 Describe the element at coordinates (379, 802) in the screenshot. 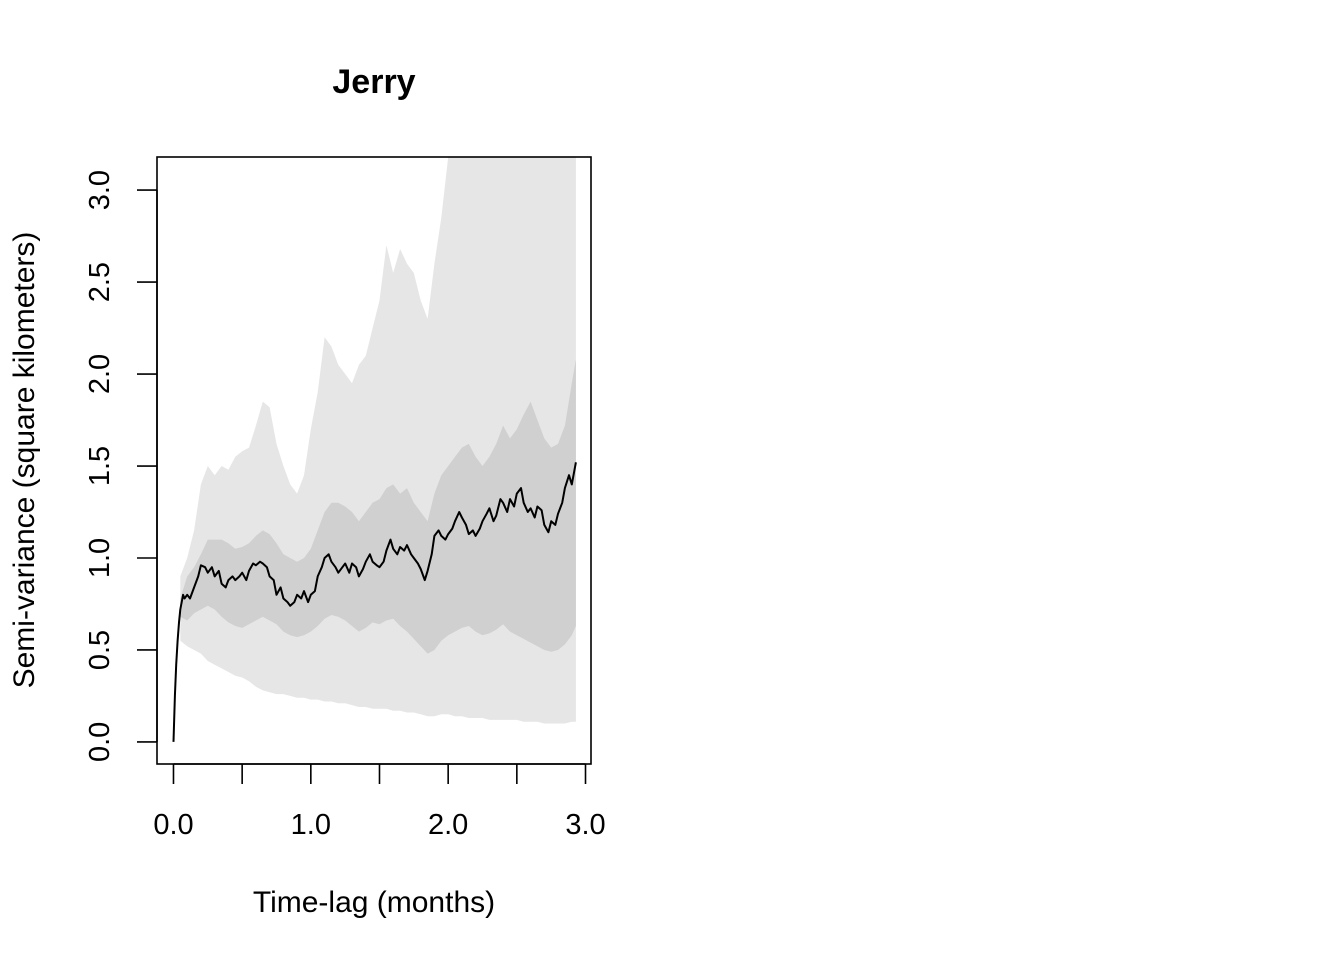

I see `x-axis: 0.0 1.0 2.0 3.0` at that location.